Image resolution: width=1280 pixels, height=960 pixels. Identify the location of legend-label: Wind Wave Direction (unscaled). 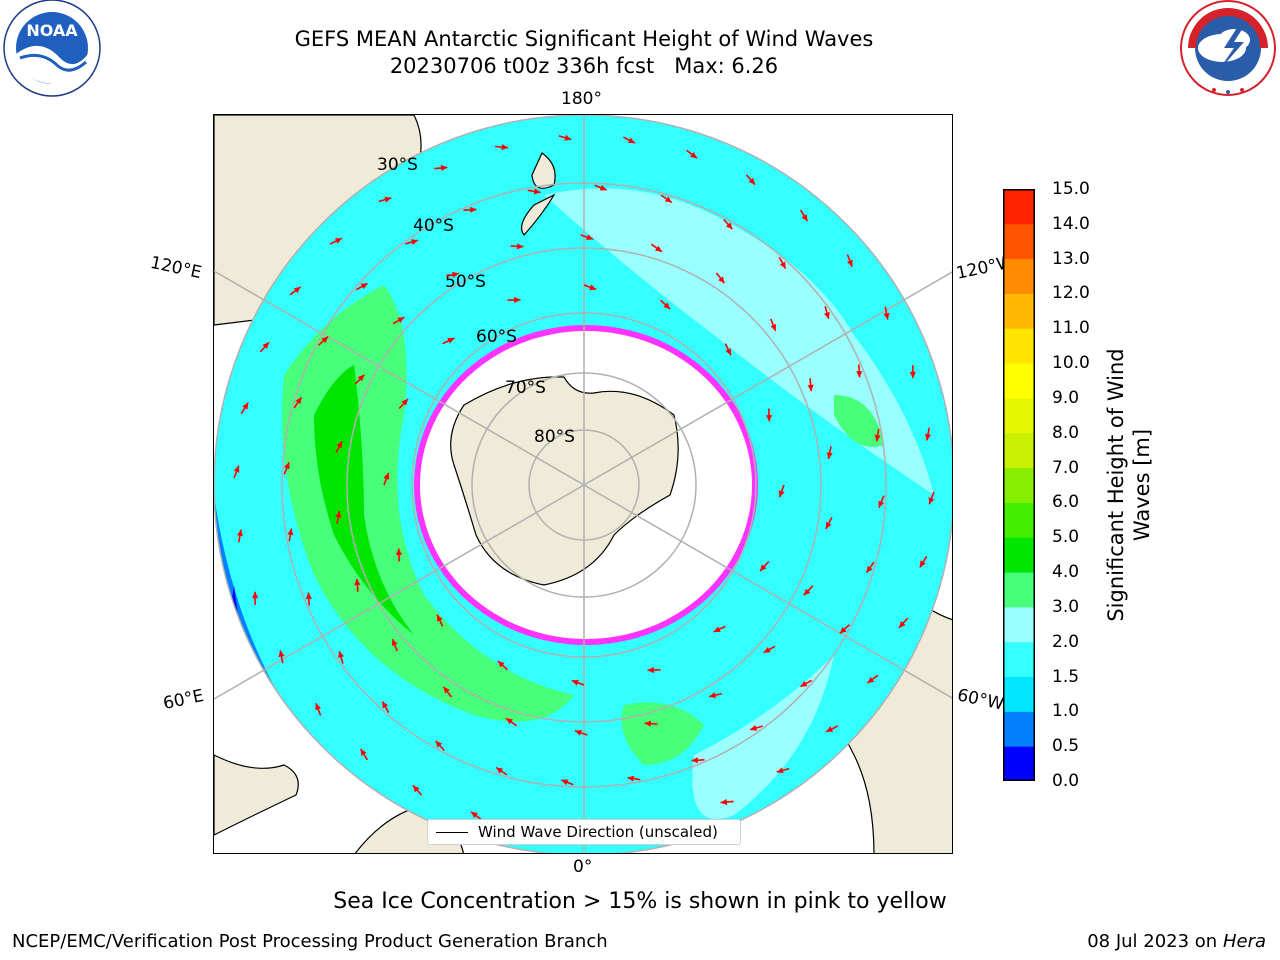
(598, 832).